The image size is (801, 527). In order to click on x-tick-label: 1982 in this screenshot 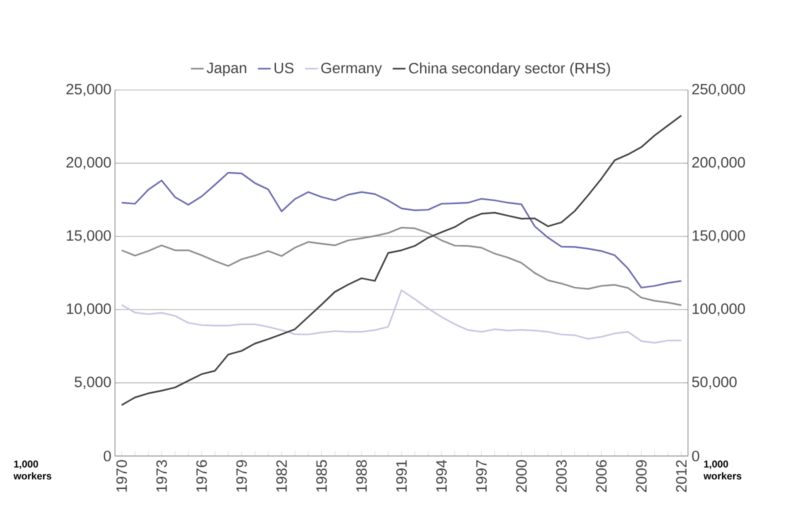, I will do `click(281, 476)`.